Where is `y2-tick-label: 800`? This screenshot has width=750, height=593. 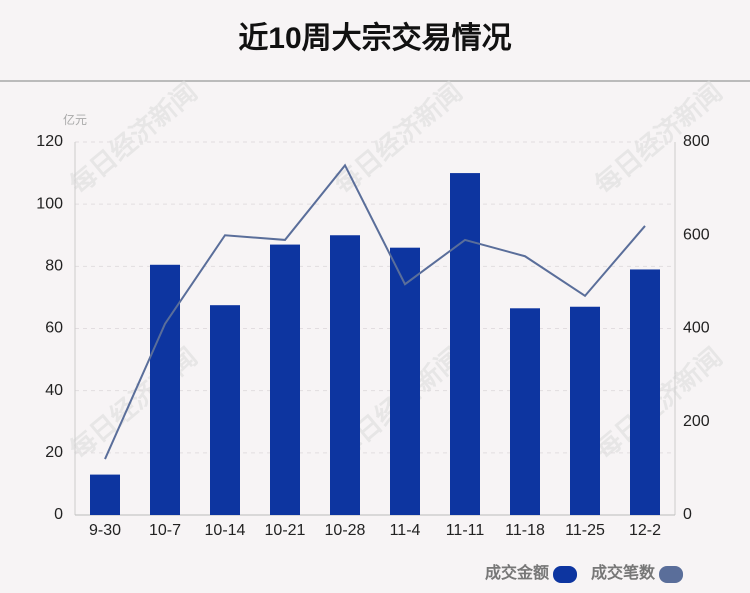
y2-tick-label: 800 is located at coordinates (696, 141).